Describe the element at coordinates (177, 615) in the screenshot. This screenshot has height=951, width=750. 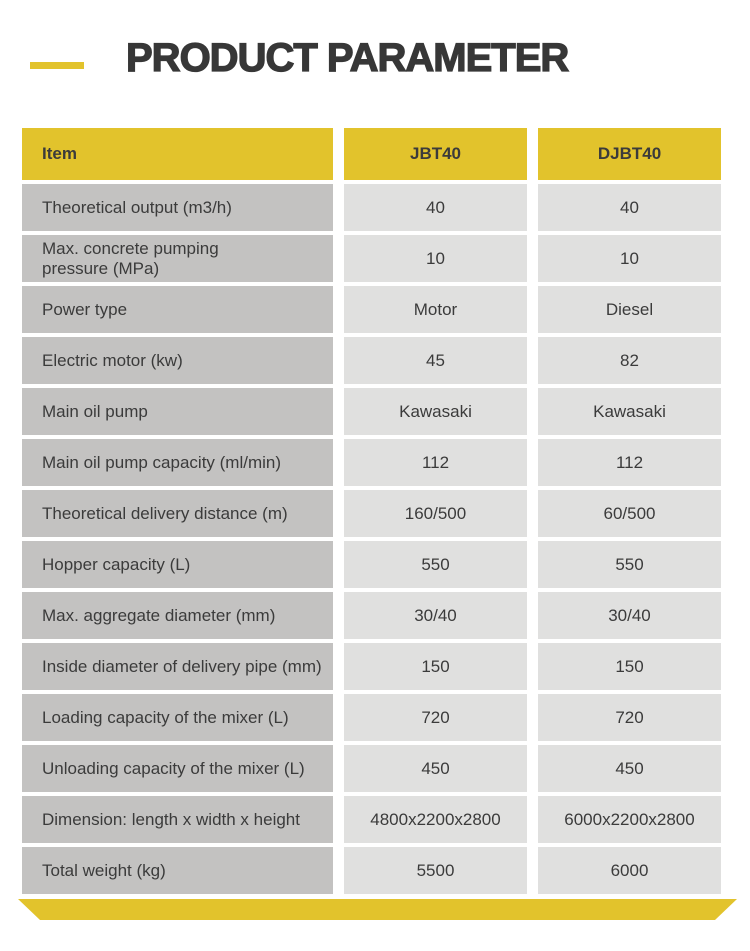
I see `item-label-cell: Max. aggregate diameter (mm)` at that location.